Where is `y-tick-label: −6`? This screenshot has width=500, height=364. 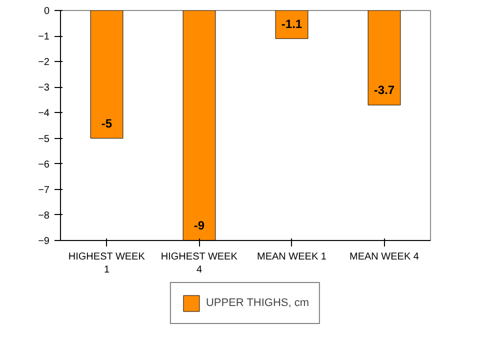 y-tick-label: −6 is located at coordinates (44, 164).